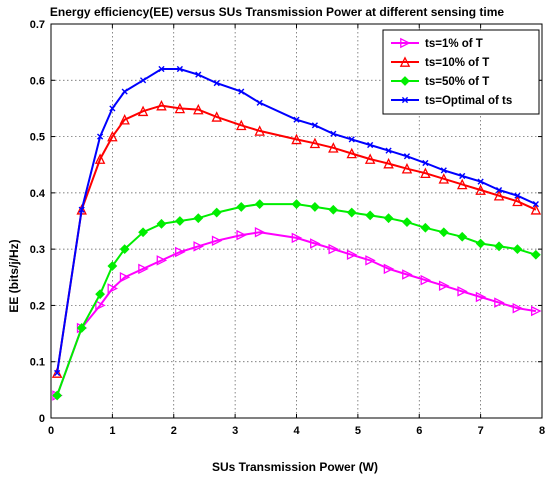  Describe the element at coordinates (419, 431) in the screenshot. I see `x-tick-label: 6` at that location.